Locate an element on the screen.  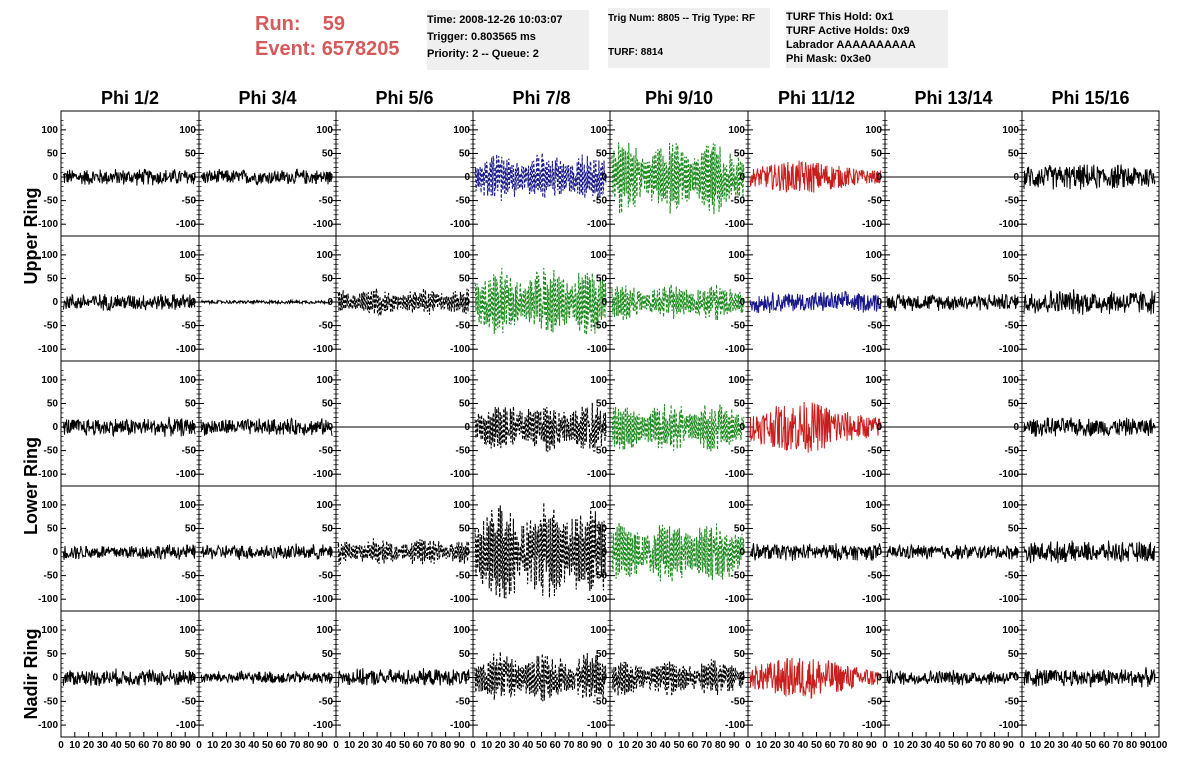
event-label: Event: is located at coordinates (286, 49).